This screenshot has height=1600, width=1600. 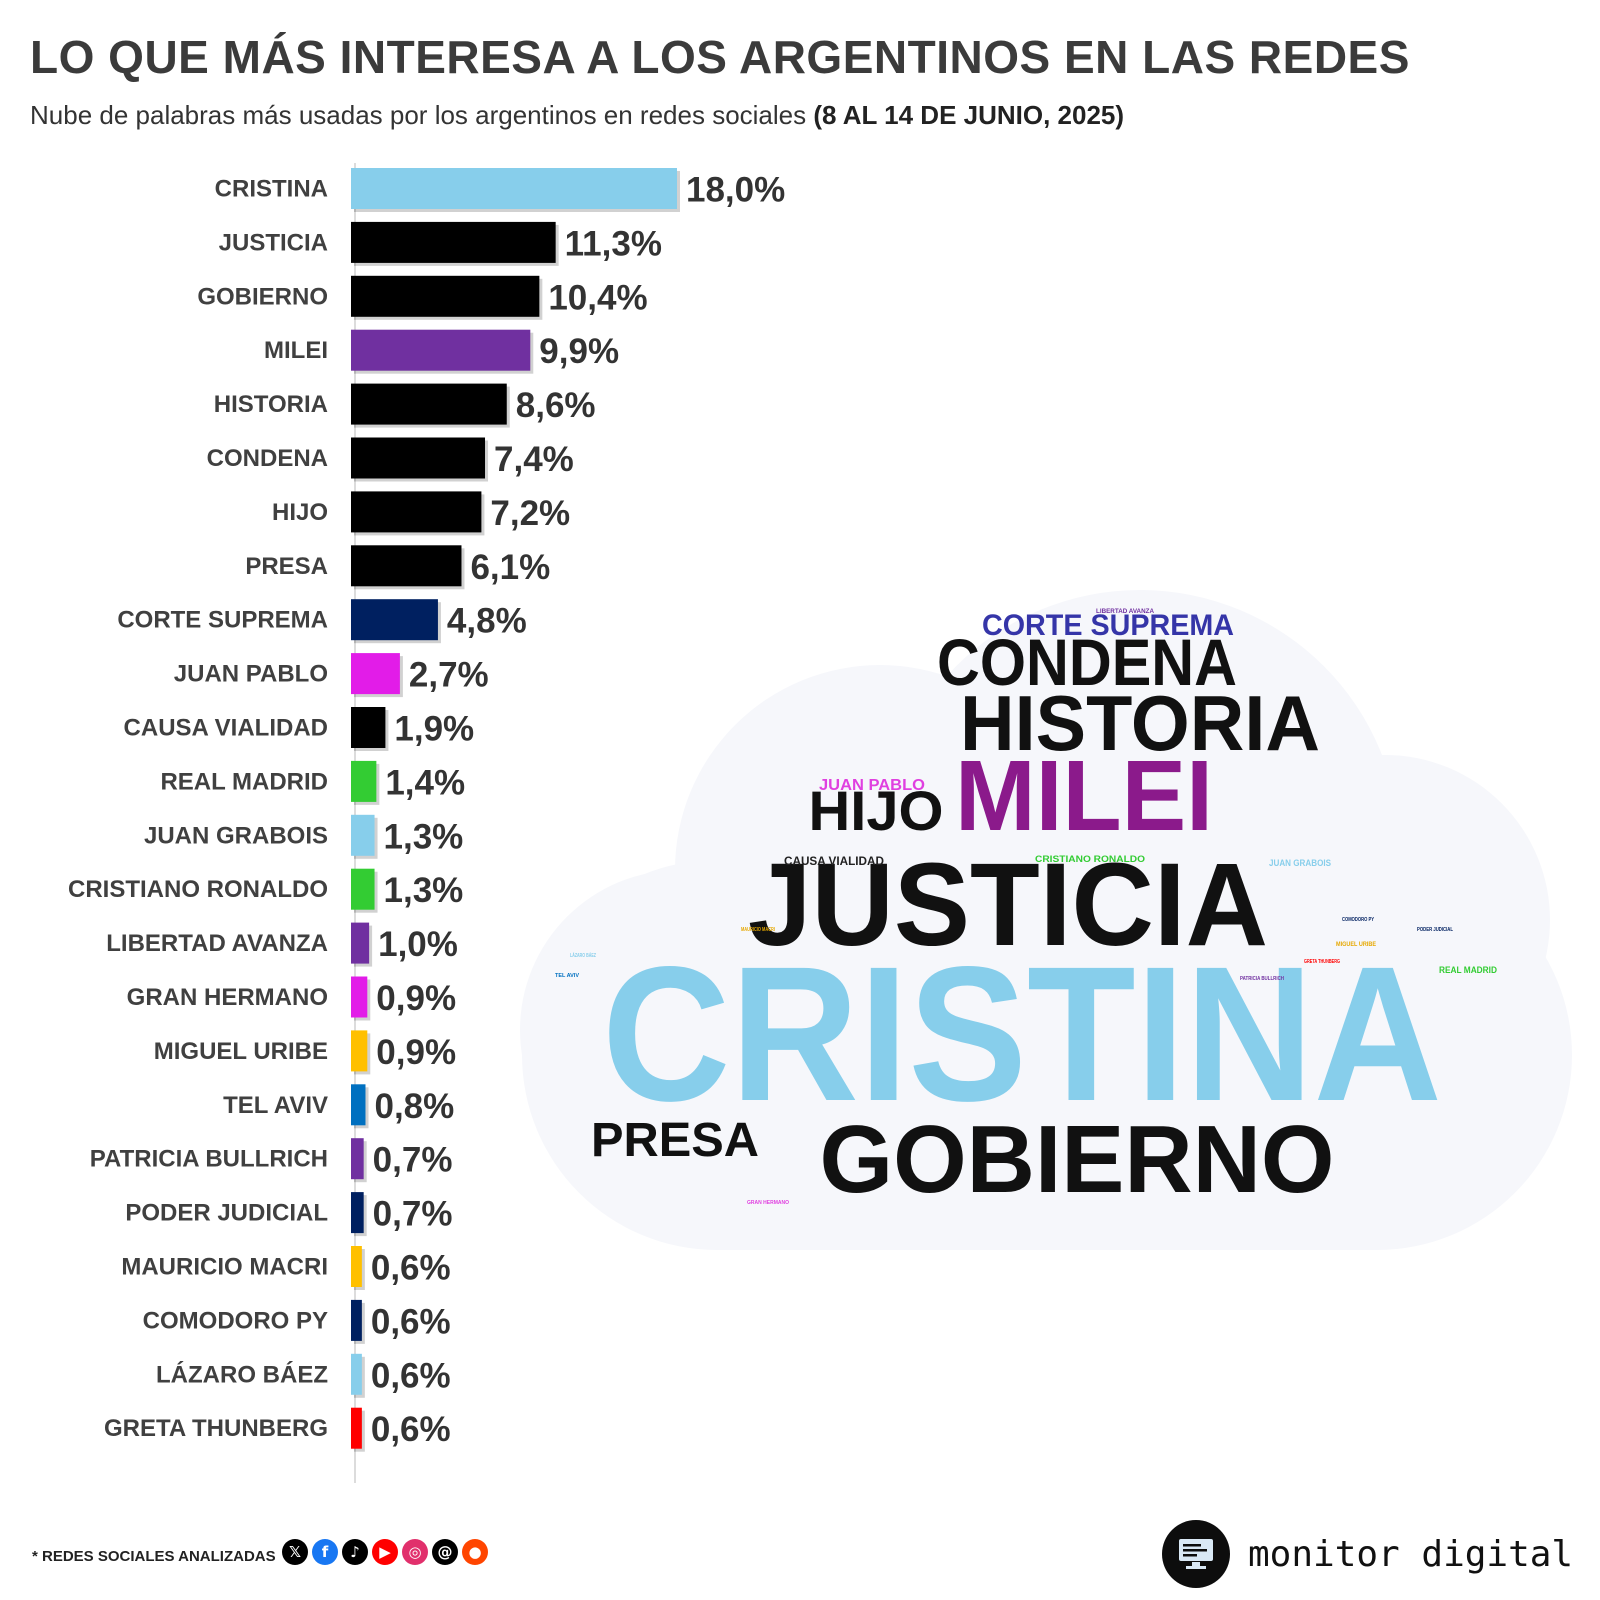 I want to click on brand-mark: monitor digital, so click(x=1367, y=1554).